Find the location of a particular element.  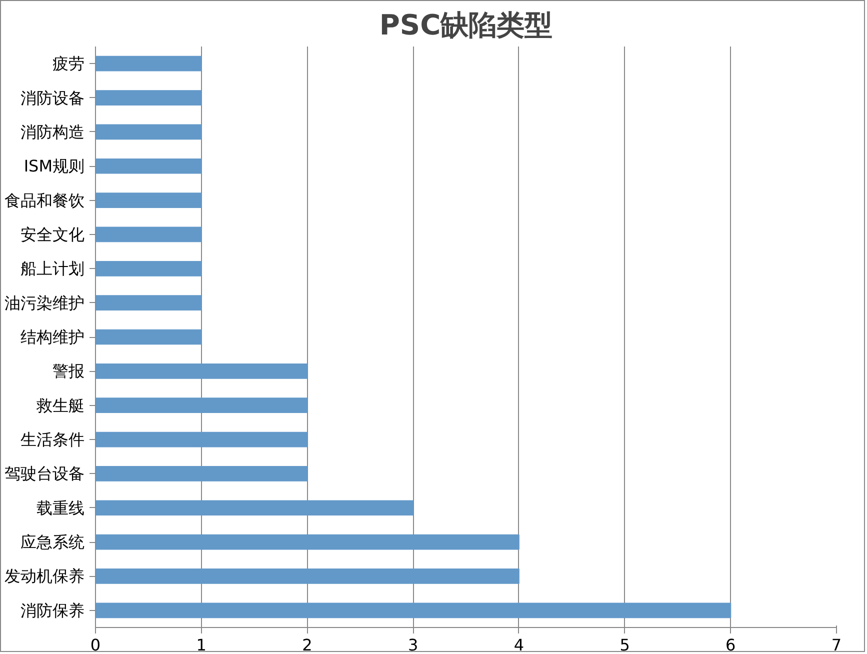

y-tick-label: 油污染维护 is located at coordinates (44, 302).